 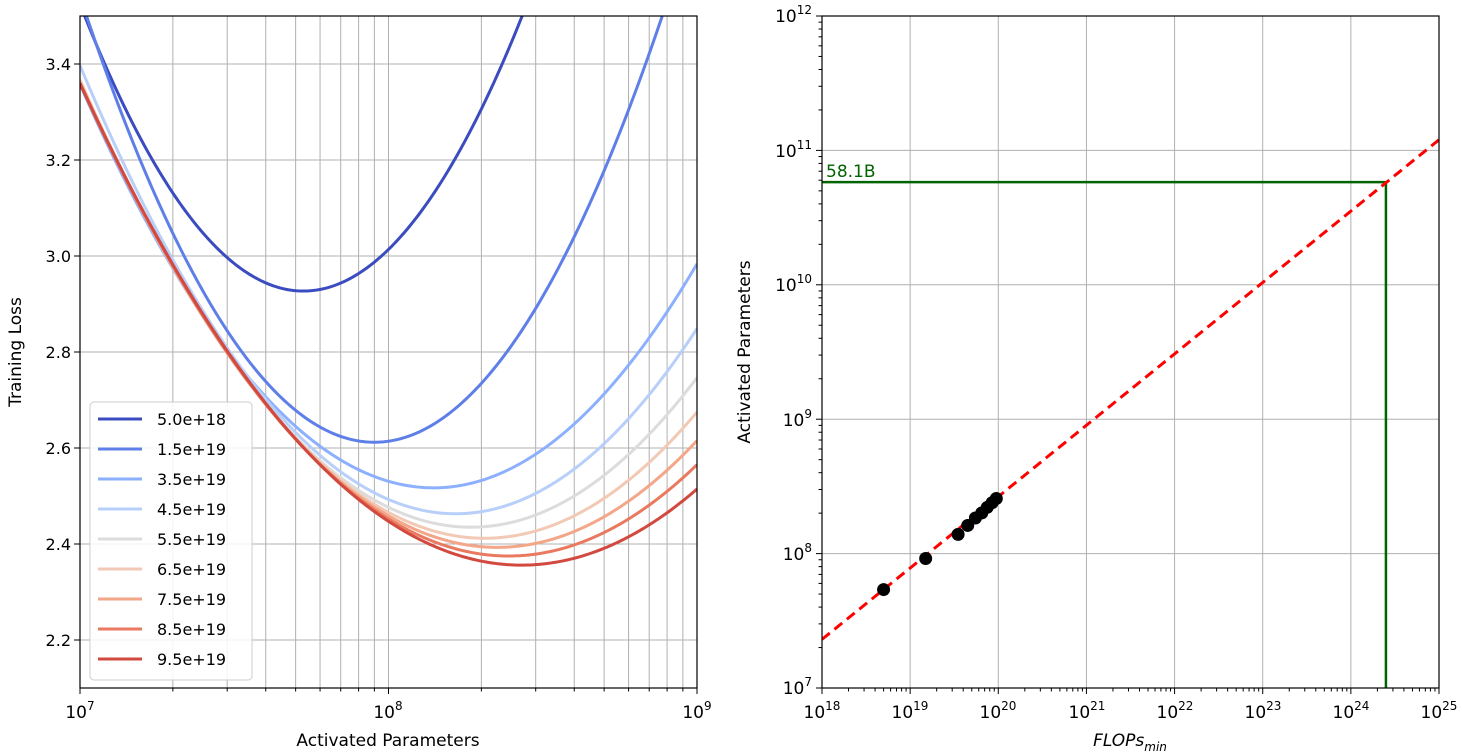 I want to click on legend-entry: 6.5e+19, so click(x=162, y=569).